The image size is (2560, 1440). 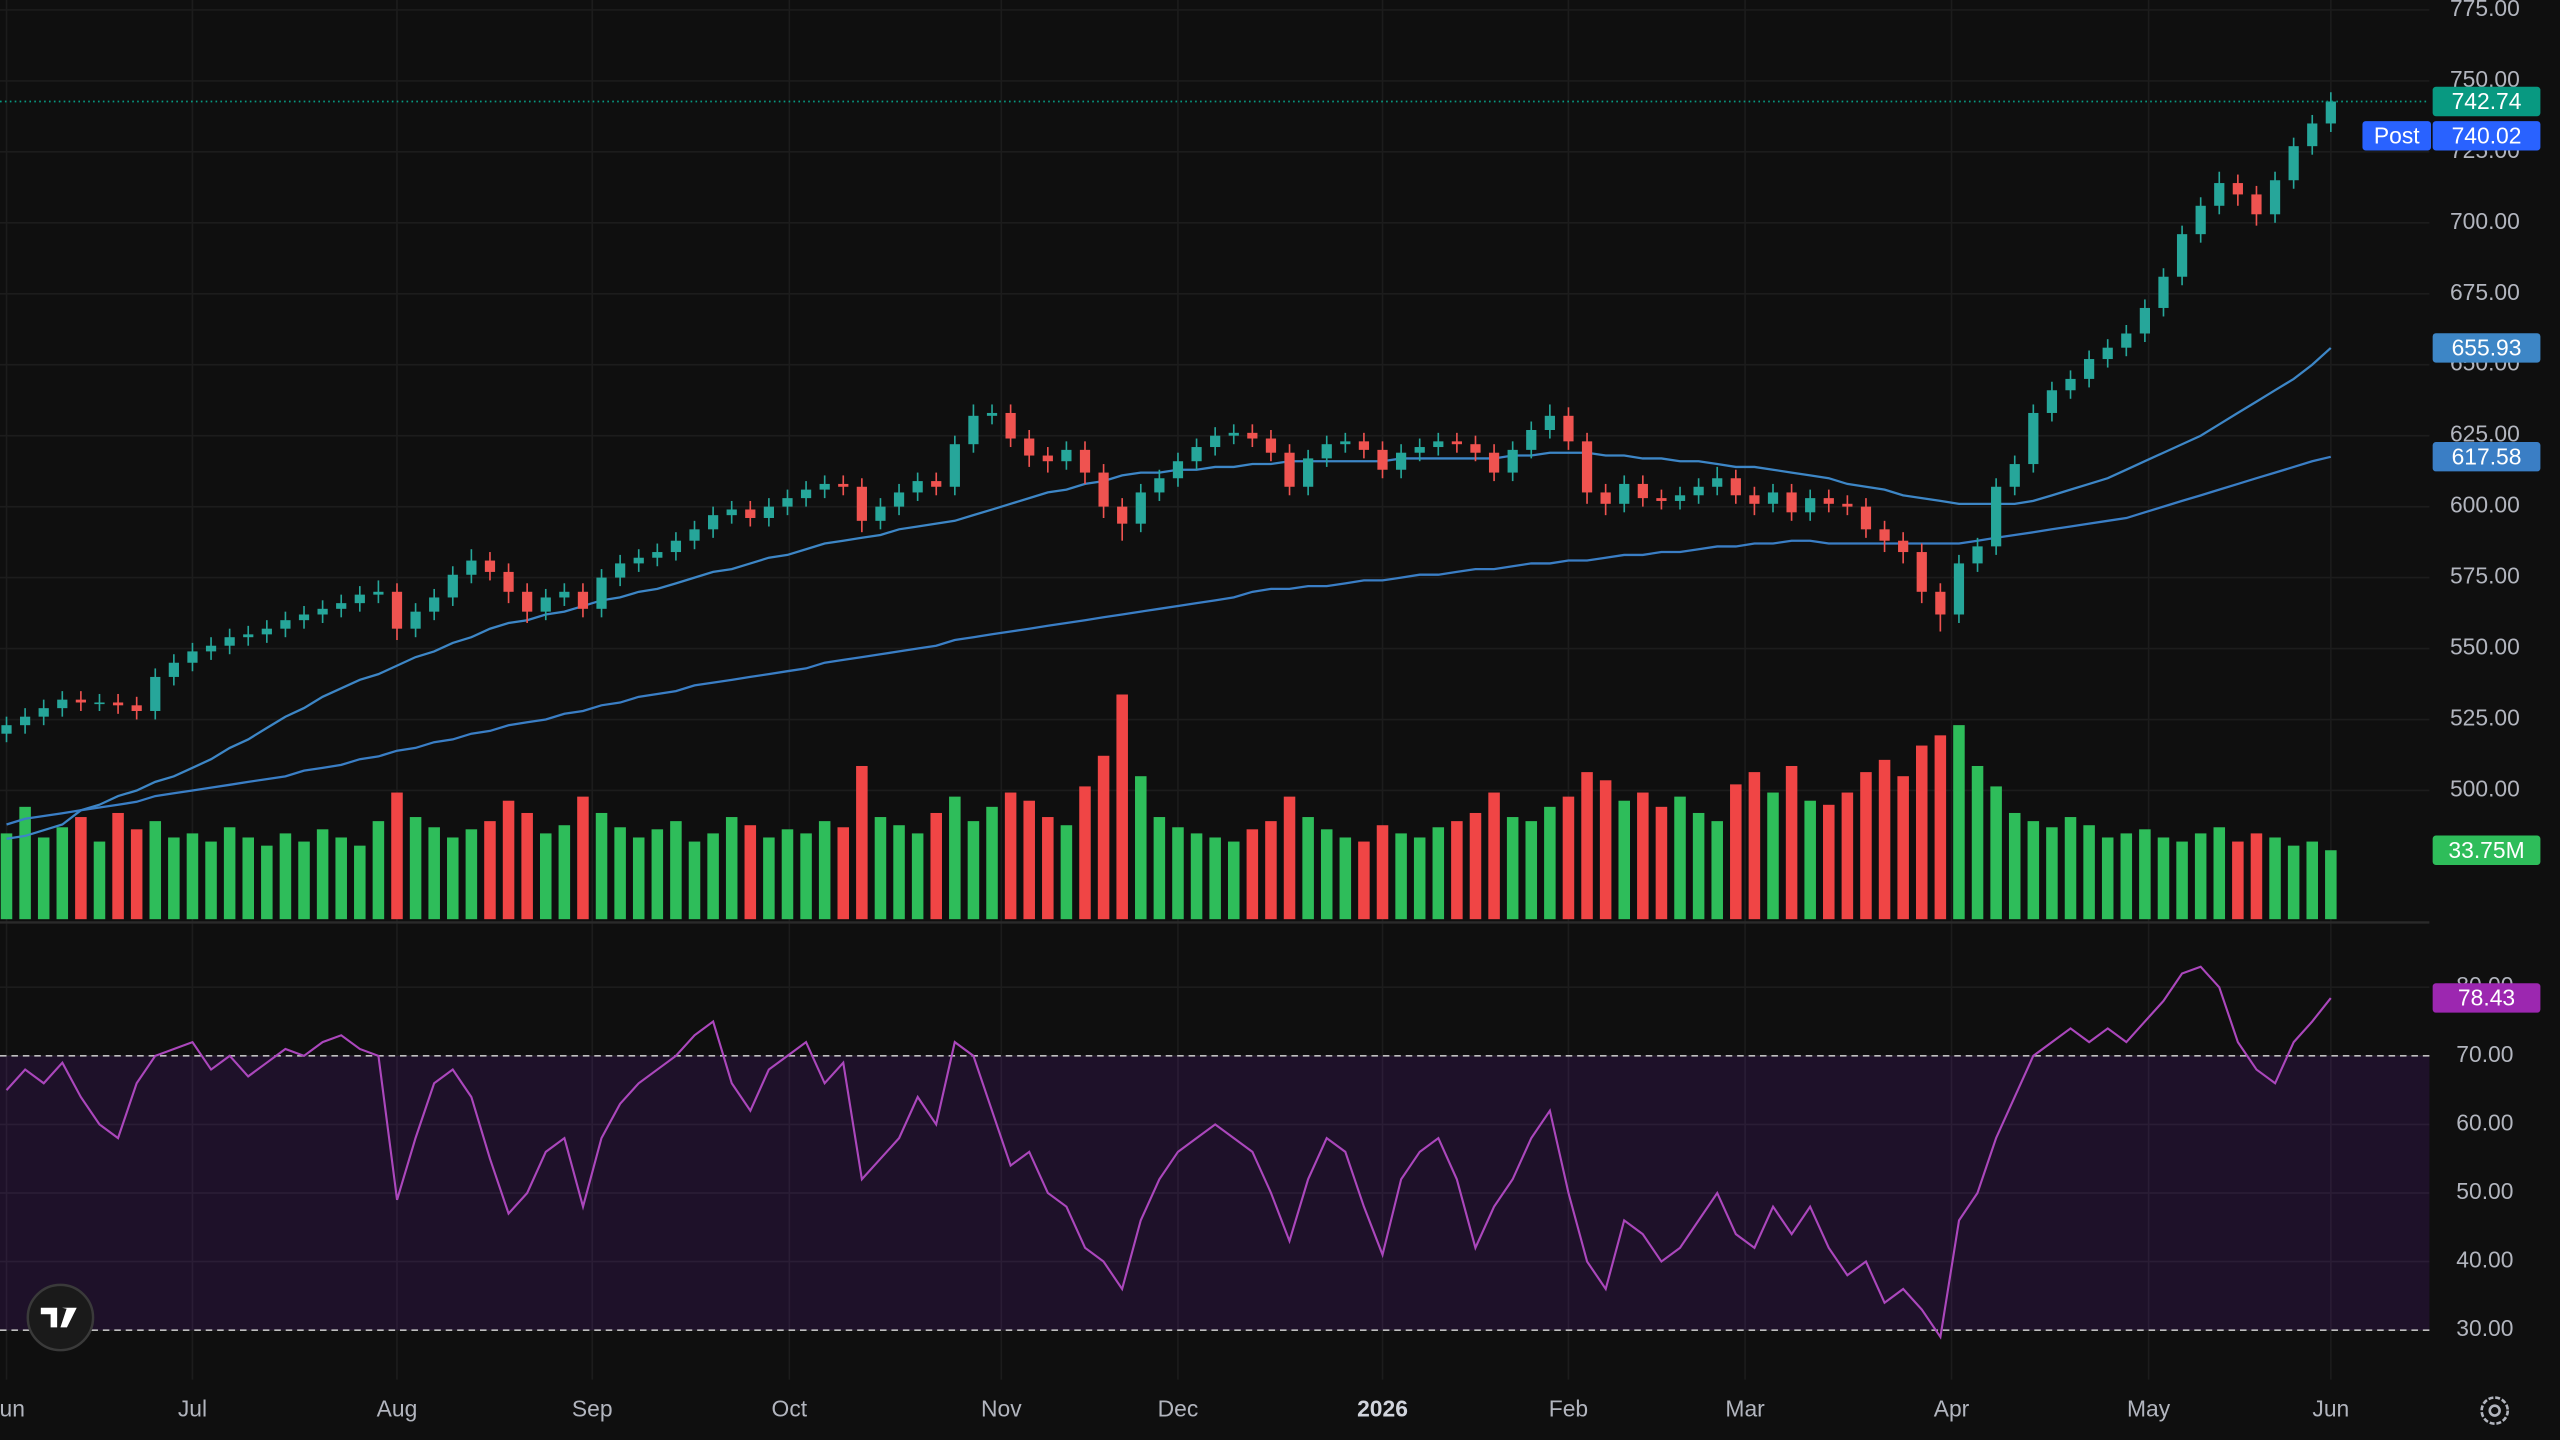 What do you see at coordinates (2330, 1409) in the screenshot?
I see `x-tick-label: Jun` at bounding box center [2330, 1409].